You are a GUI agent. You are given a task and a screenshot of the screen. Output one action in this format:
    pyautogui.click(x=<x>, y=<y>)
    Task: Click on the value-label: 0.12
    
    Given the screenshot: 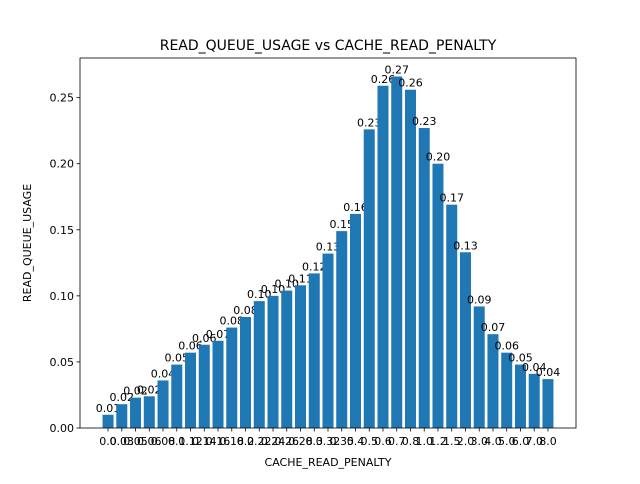 What is the action you would take?
    pyautogui.click(x=314, y=266)
    